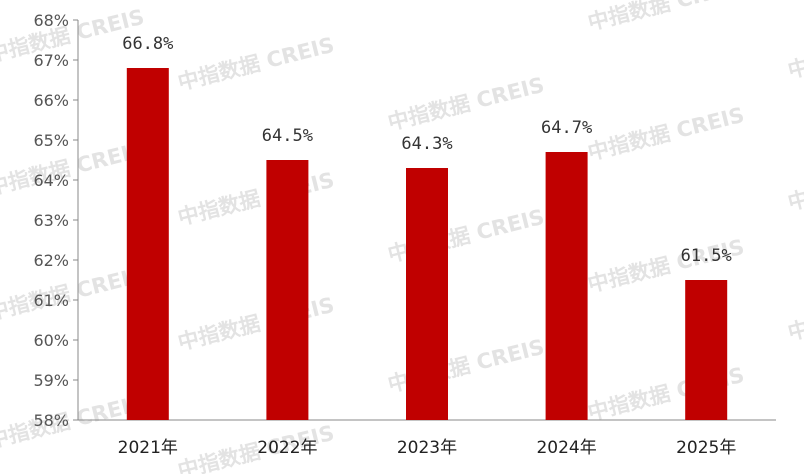  Describe the element at coordinates (147, 44) in the screenshot. I see `data-label: 66.8%` at that location.